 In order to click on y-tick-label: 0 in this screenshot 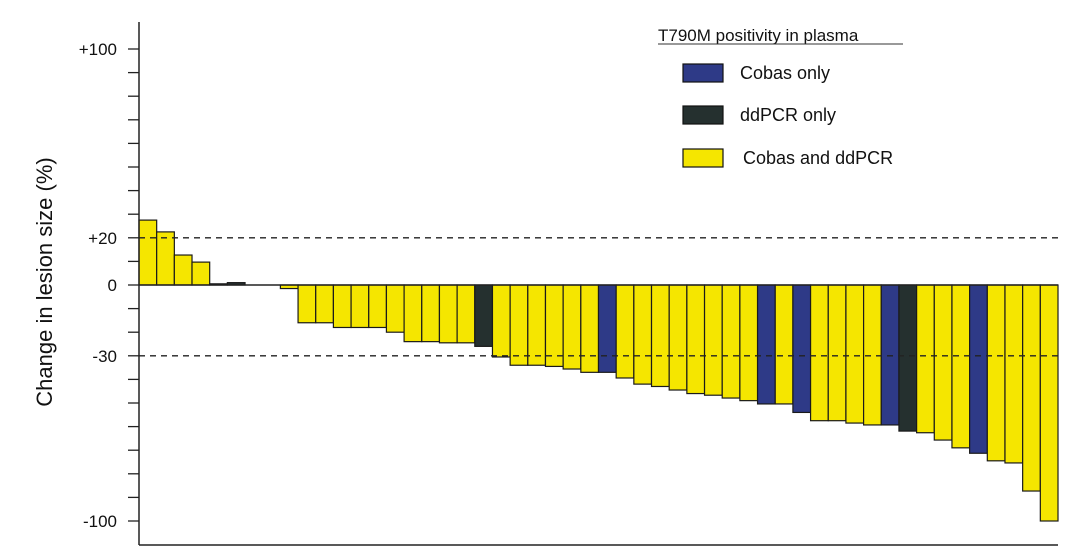, I will do `click(112, 285)`.